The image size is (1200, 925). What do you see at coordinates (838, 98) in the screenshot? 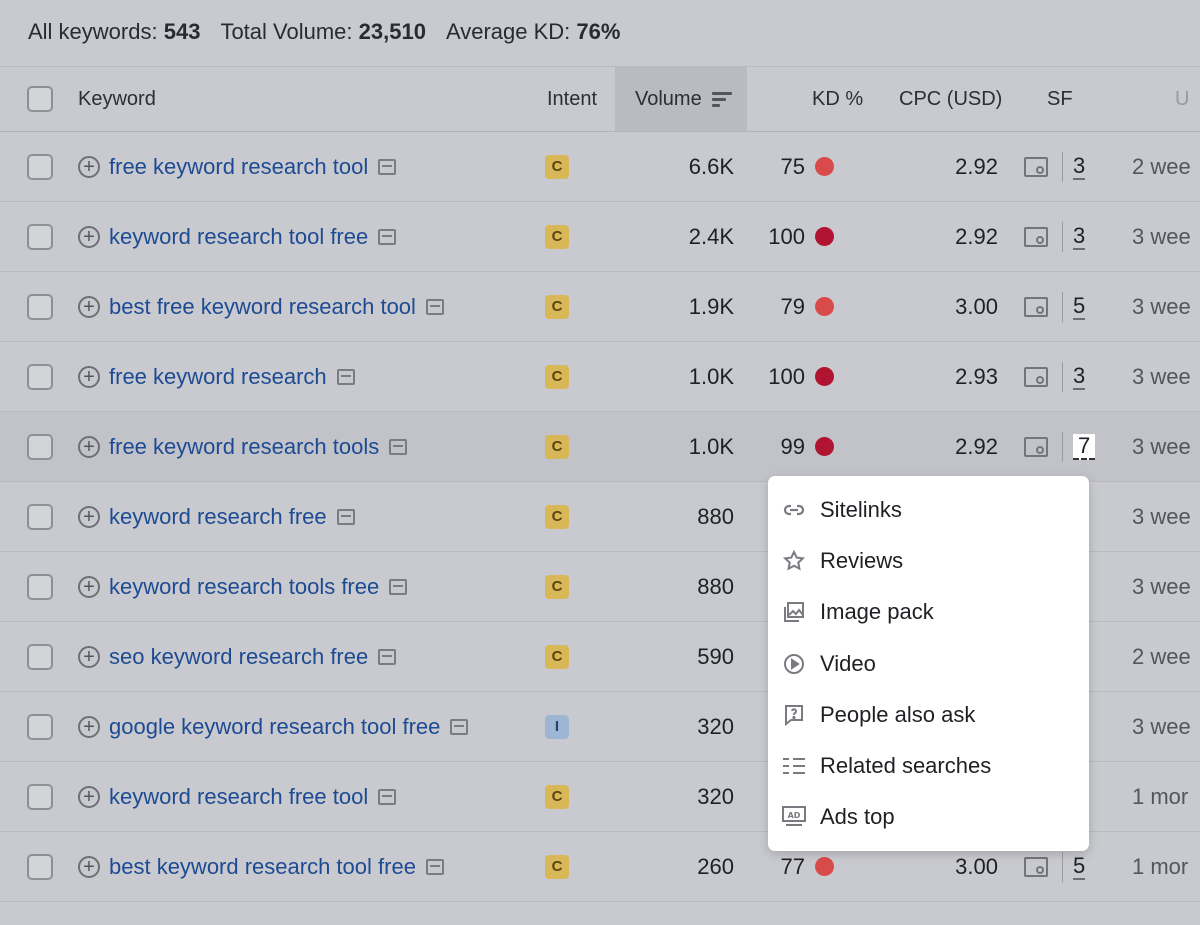
I see `column-kd: KD %` at bounding box center [838, 98].